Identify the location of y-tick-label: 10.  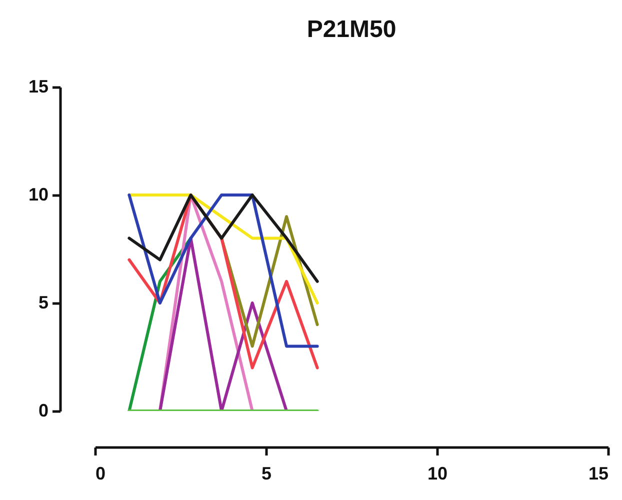
(38, 194).